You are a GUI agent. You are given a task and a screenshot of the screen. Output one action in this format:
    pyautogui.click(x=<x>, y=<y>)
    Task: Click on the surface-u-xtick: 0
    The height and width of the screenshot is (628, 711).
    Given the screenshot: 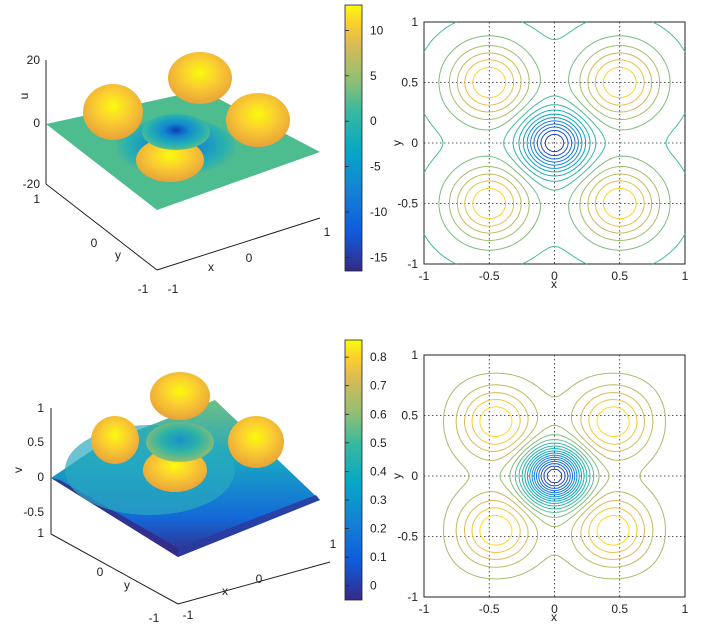 What is the action you would take?
    pyautogui.click(x=249, y=258)
    